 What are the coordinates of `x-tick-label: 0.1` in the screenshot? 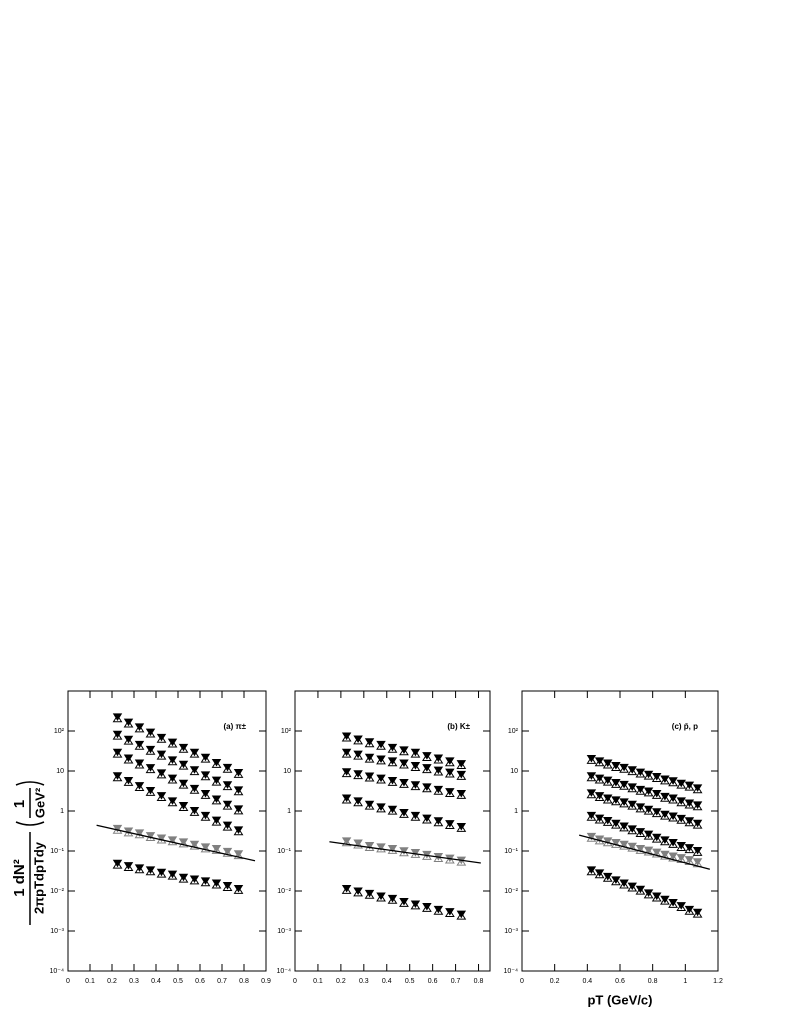 It's located at (318, 981).